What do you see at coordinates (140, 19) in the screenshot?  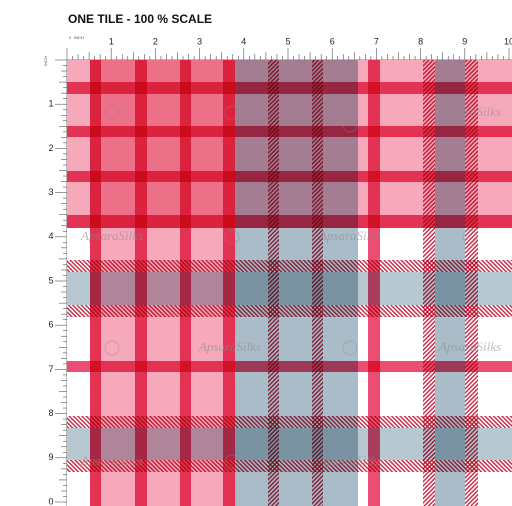 I see `title: ONE TILE - 100 % SCALE` at bounding box center [140, 19].